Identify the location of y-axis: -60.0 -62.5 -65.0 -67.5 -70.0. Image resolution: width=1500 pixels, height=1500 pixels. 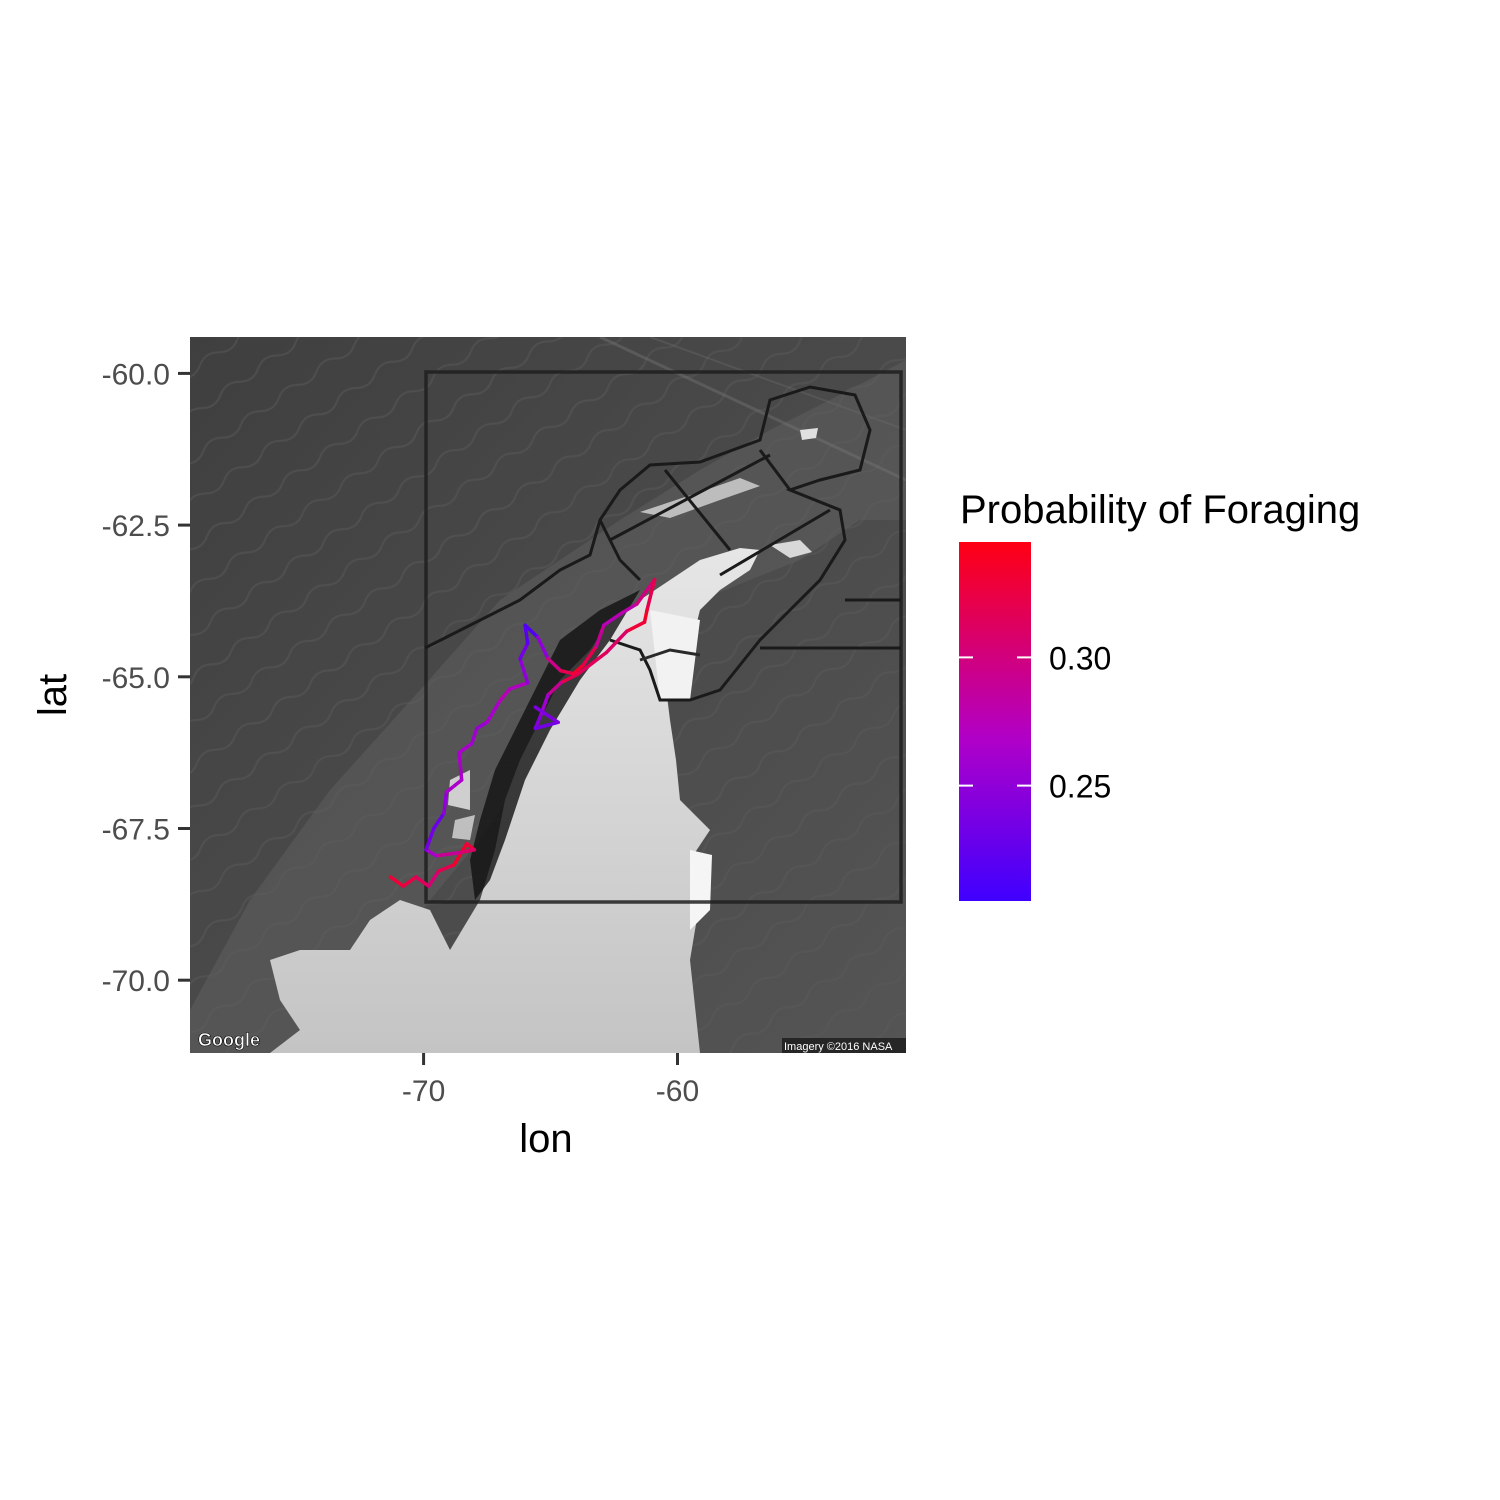
(146, 678).